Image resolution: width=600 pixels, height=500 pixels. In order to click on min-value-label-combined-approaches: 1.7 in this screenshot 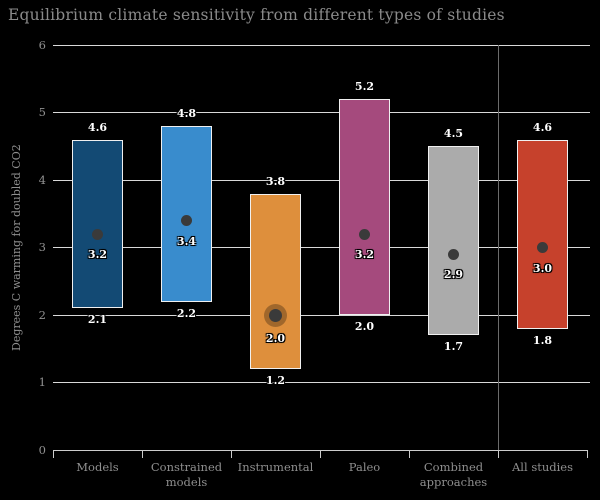, I will do `click(453, 347)`.